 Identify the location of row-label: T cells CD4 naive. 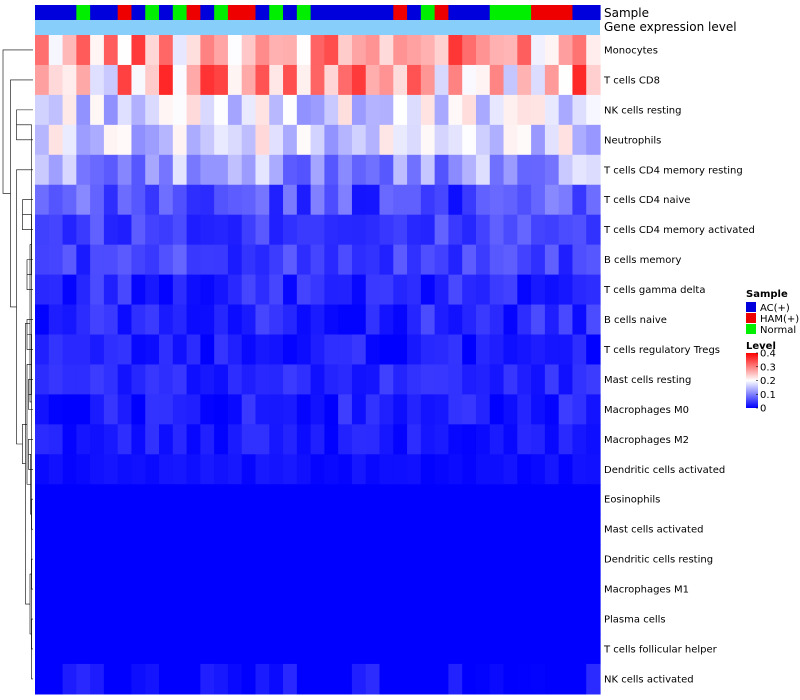
(646, 200).